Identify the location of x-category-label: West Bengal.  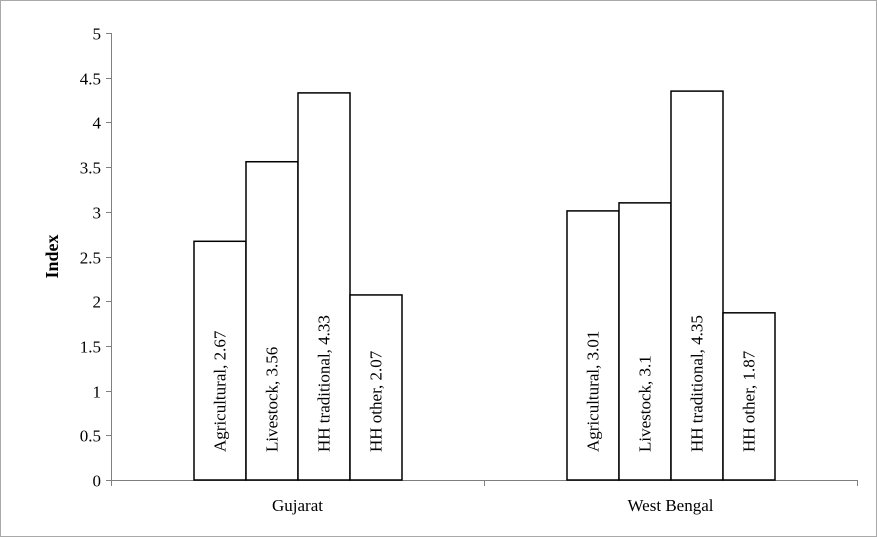
(671, 505).